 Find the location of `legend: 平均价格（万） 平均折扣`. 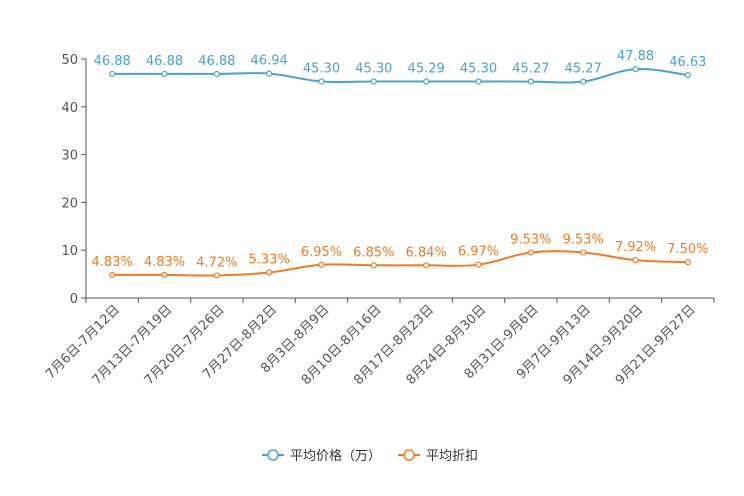

legend: 平均价格（万） 平均折扣 is located at coordinates (370, 456).